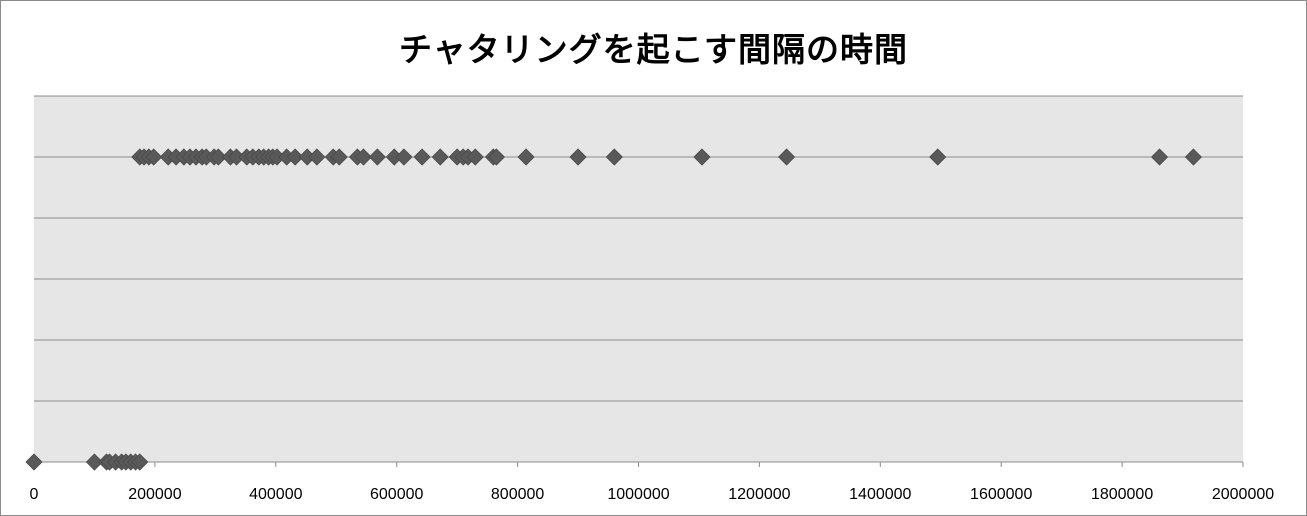 The image size is (1307, 516). What do you see at coordinates (1243, 494) in the screenshot?
I see `x-tick-label: 2000000` at bounding box center [1243, 494].